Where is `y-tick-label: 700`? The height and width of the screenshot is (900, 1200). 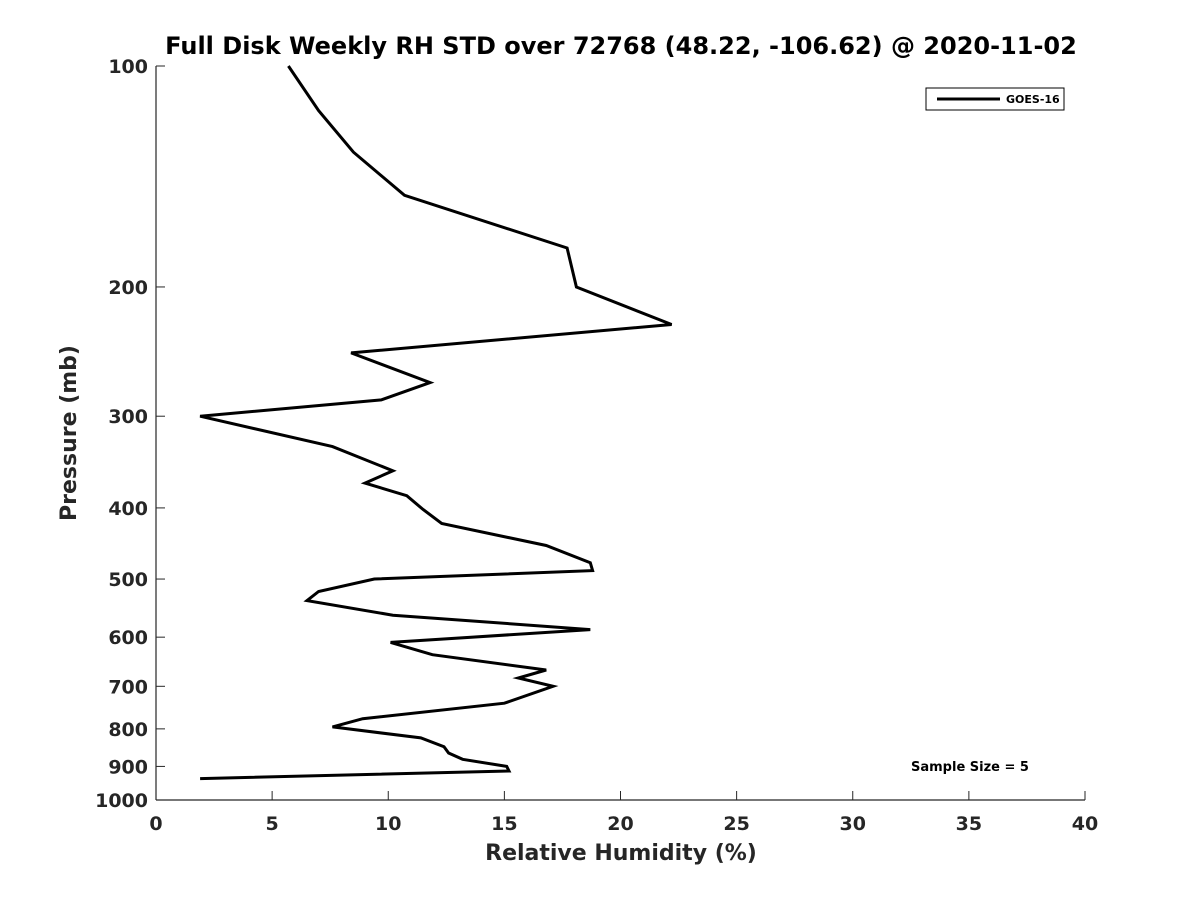 y-tick-label: 700 is located at coordinates (128, 687).